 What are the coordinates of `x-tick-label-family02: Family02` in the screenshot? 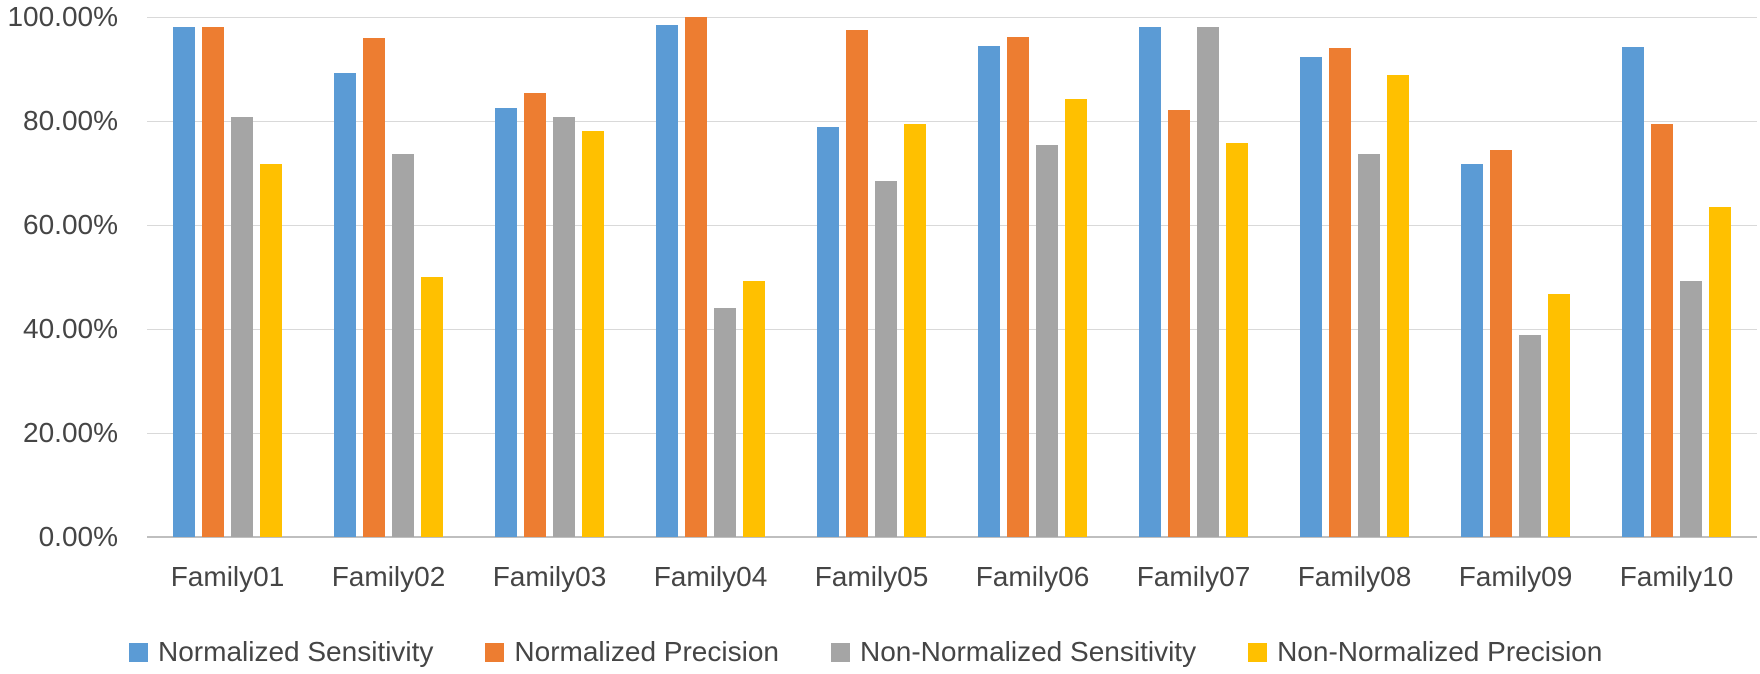 It's located at (388, 576).